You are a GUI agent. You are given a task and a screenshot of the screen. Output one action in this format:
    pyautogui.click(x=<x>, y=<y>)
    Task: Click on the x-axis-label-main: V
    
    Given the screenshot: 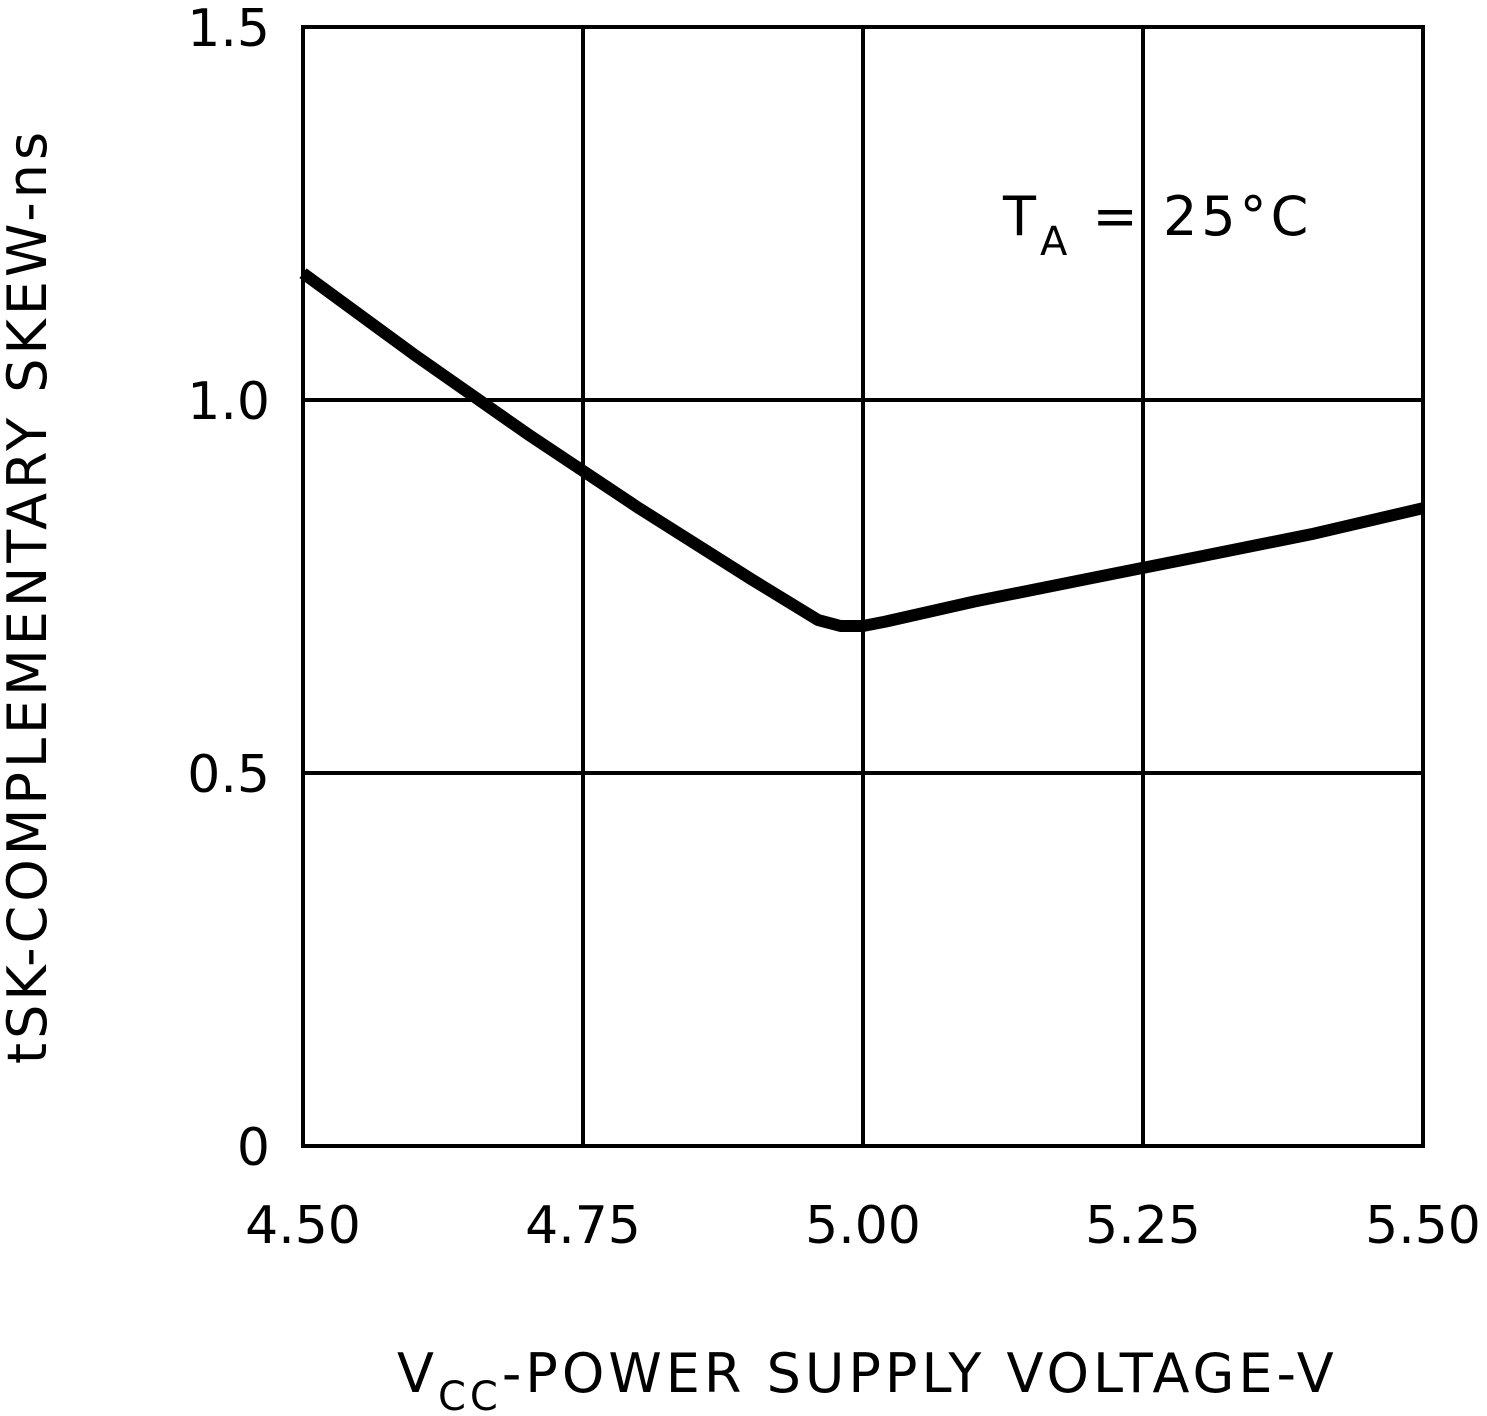 What is the action you would take?
    pyautogui.click(x=417, y=1373)
    